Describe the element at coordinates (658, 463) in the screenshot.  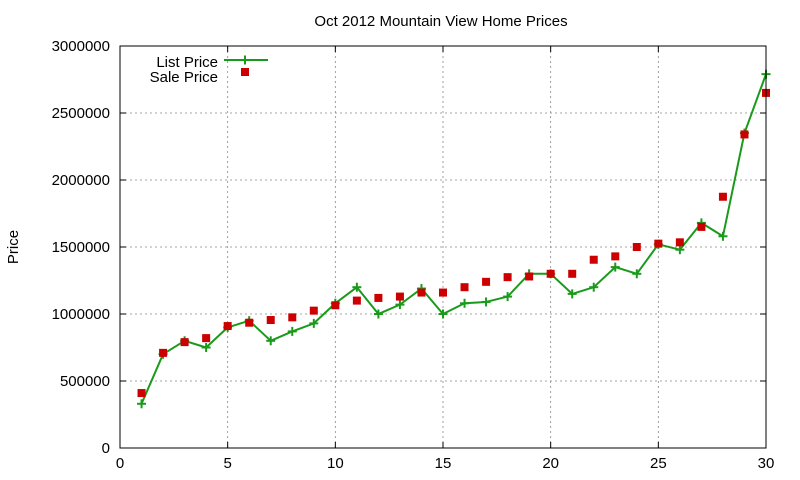
I see `x-tick-label: 25` at that location.